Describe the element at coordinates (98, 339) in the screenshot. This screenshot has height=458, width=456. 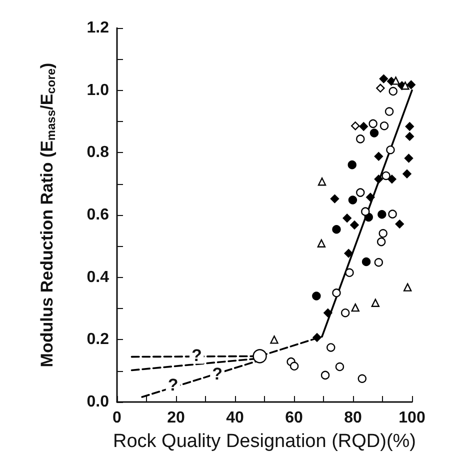
I see `y-tick-label: 0.2` at that location.